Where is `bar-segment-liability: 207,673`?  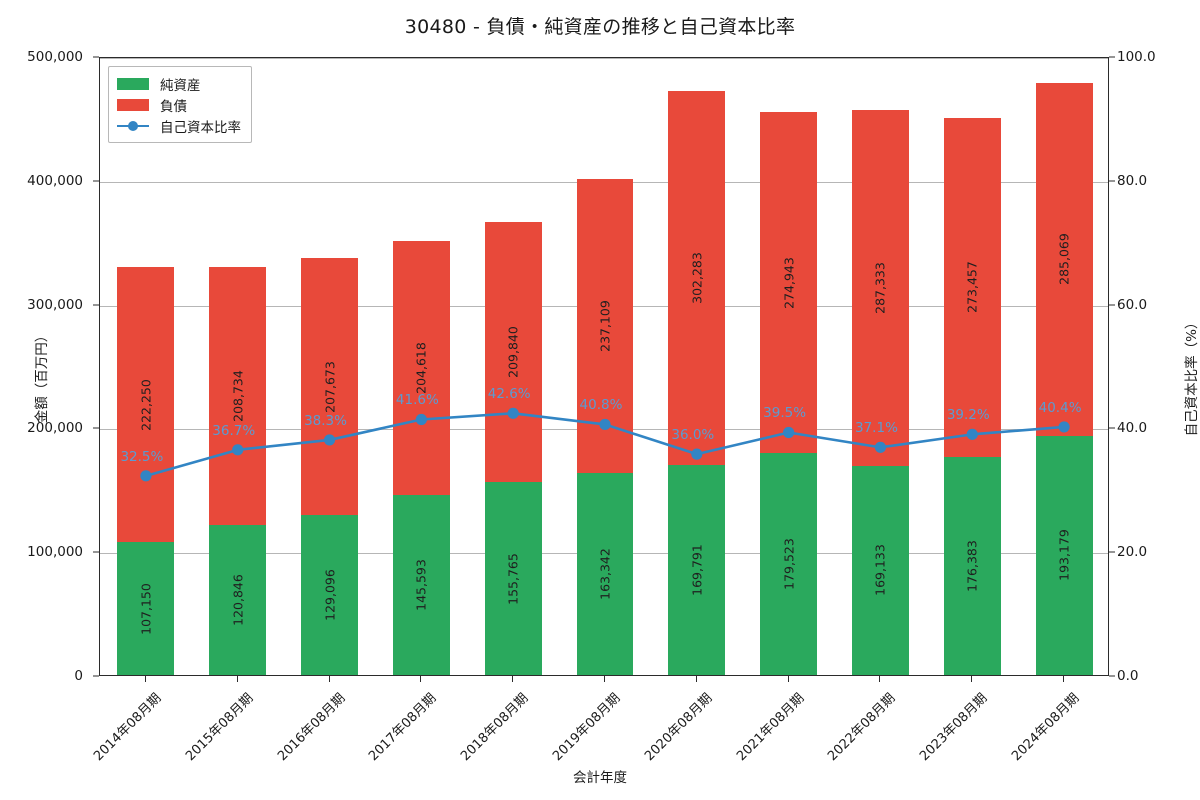 bar-segment-liability: 207,673 is located at coordinates (329, 387).